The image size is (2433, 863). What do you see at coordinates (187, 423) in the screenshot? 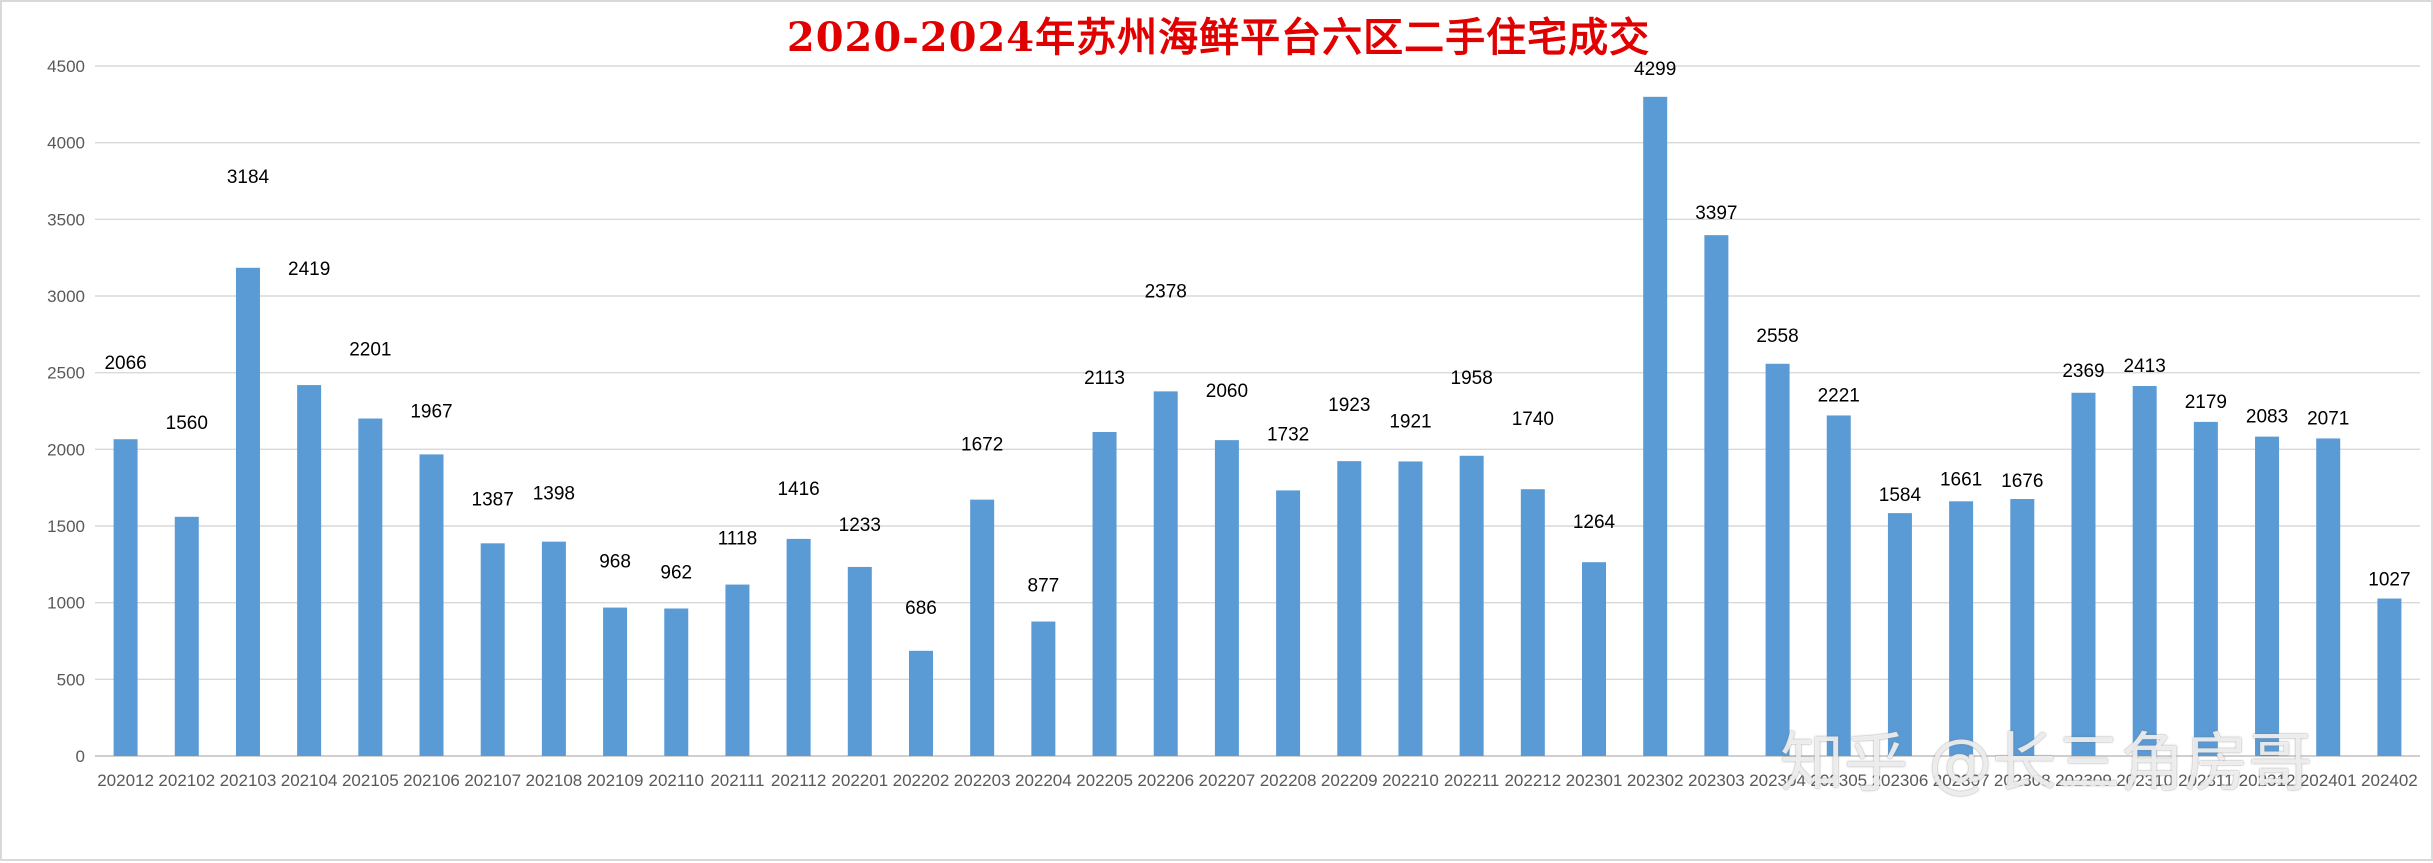
I see `data-label: 1560` at bounding box center [187, 423].